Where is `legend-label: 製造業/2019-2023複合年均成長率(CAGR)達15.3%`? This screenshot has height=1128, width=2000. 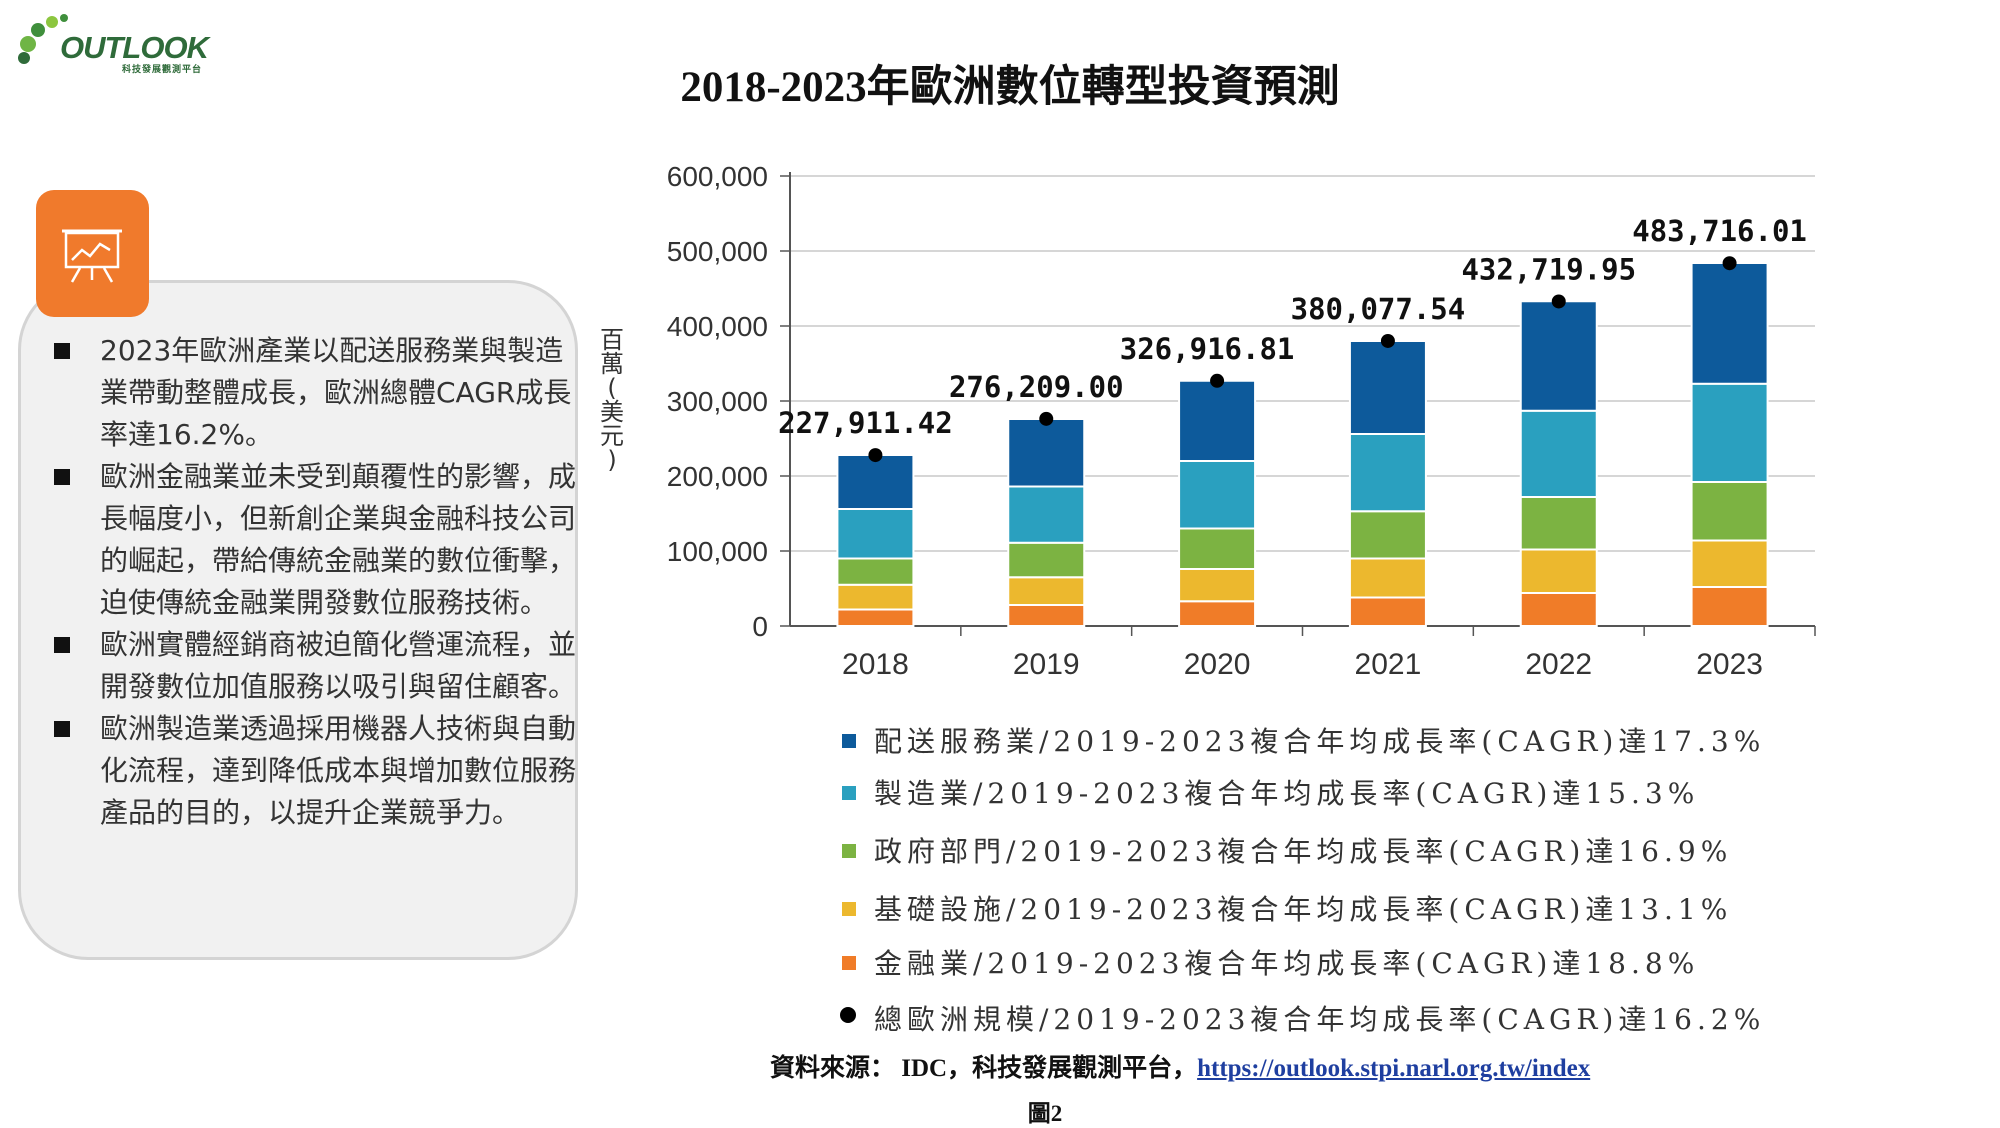
legend-label: 製造業/2019-2023複合年均成長率(CAGR)達15.3% is located at coordinates (1287, 793).